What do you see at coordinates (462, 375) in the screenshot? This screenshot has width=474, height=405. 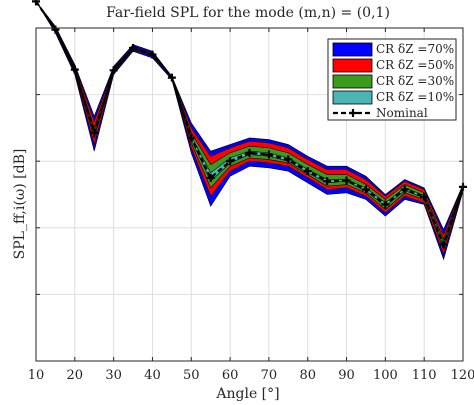 I see `x-tick-label: 120` at bounding box center [462, 375].